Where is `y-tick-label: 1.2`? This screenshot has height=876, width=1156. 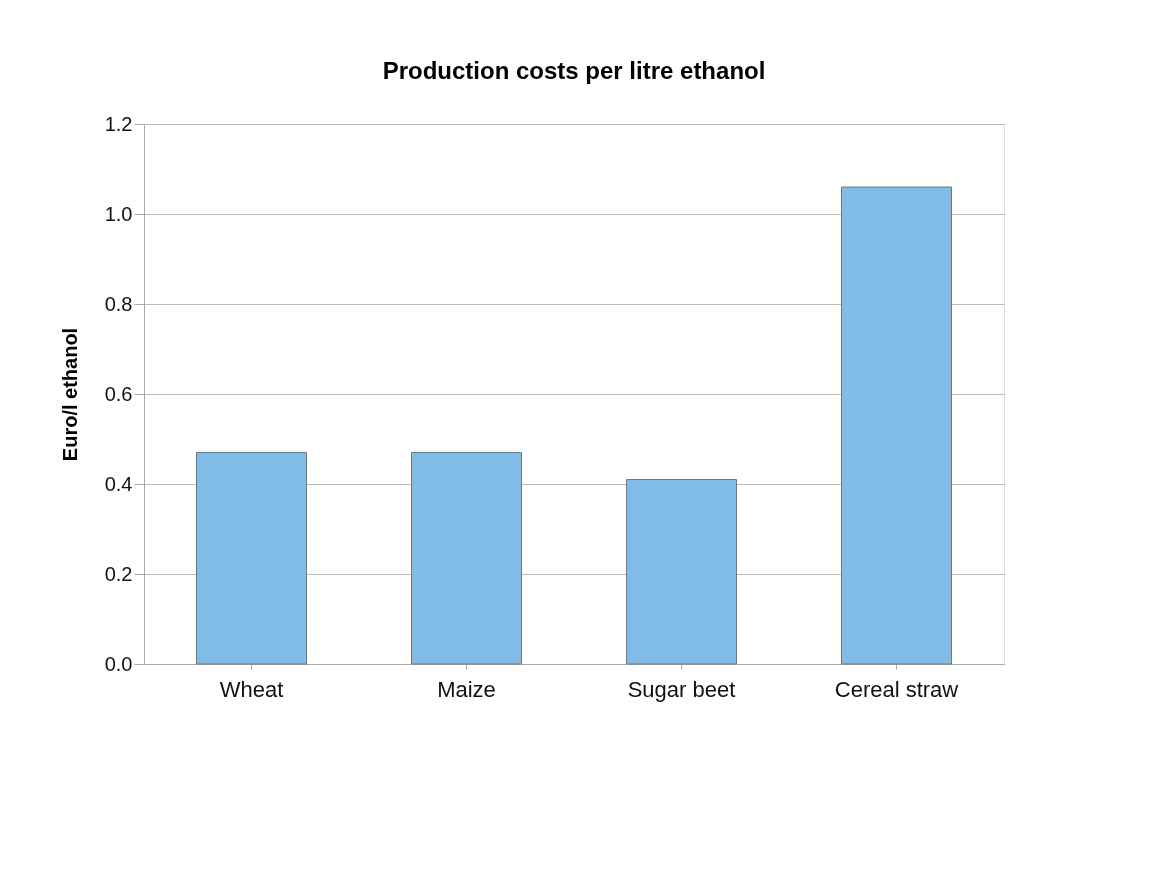
y-tick-label: 1.2 is located at coordinates (118, 123).